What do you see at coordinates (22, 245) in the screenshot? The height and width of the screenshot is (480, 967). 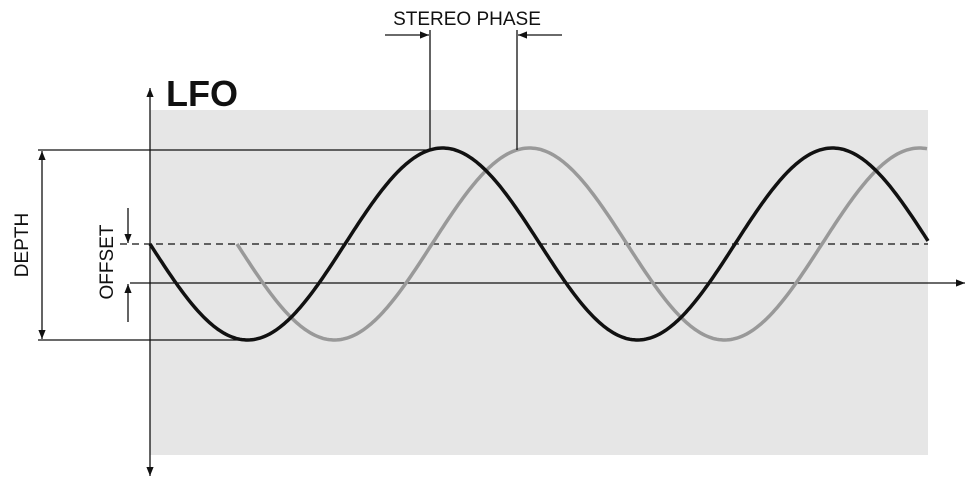 I see `depth-label: DEPTH` at bounding box center [22, 245].